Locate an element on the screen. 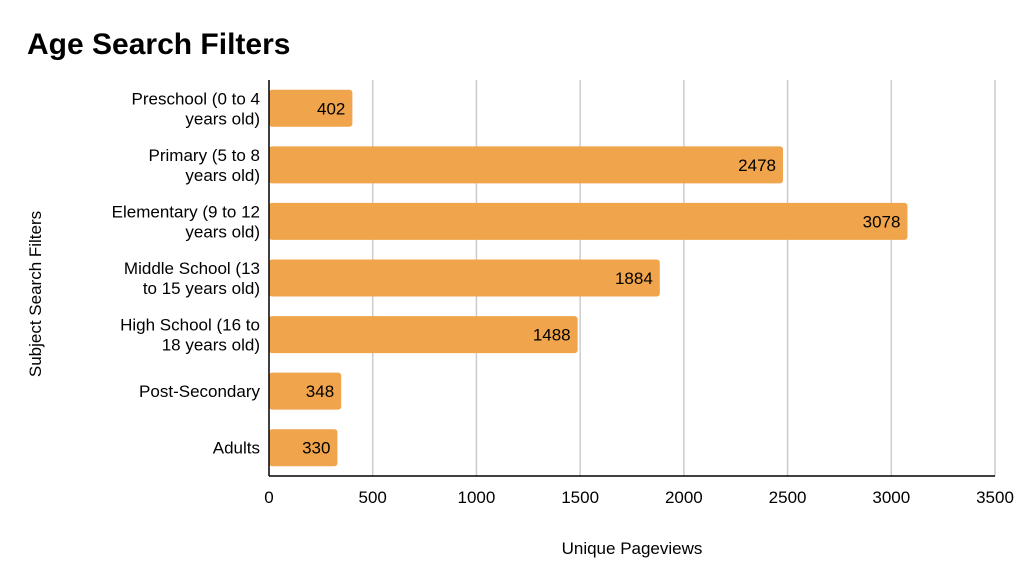 Image resolution: width=1024 pixels, height=588 pixels. bar-value-label: 3078 is located at coordinates (882, 221).